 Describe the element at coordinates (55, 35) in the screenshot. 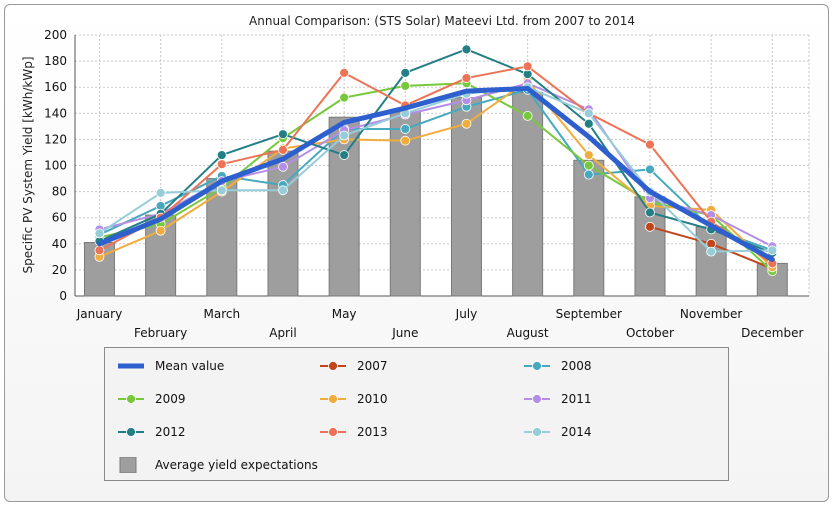

I see `y-tick-label: 200` at that location.